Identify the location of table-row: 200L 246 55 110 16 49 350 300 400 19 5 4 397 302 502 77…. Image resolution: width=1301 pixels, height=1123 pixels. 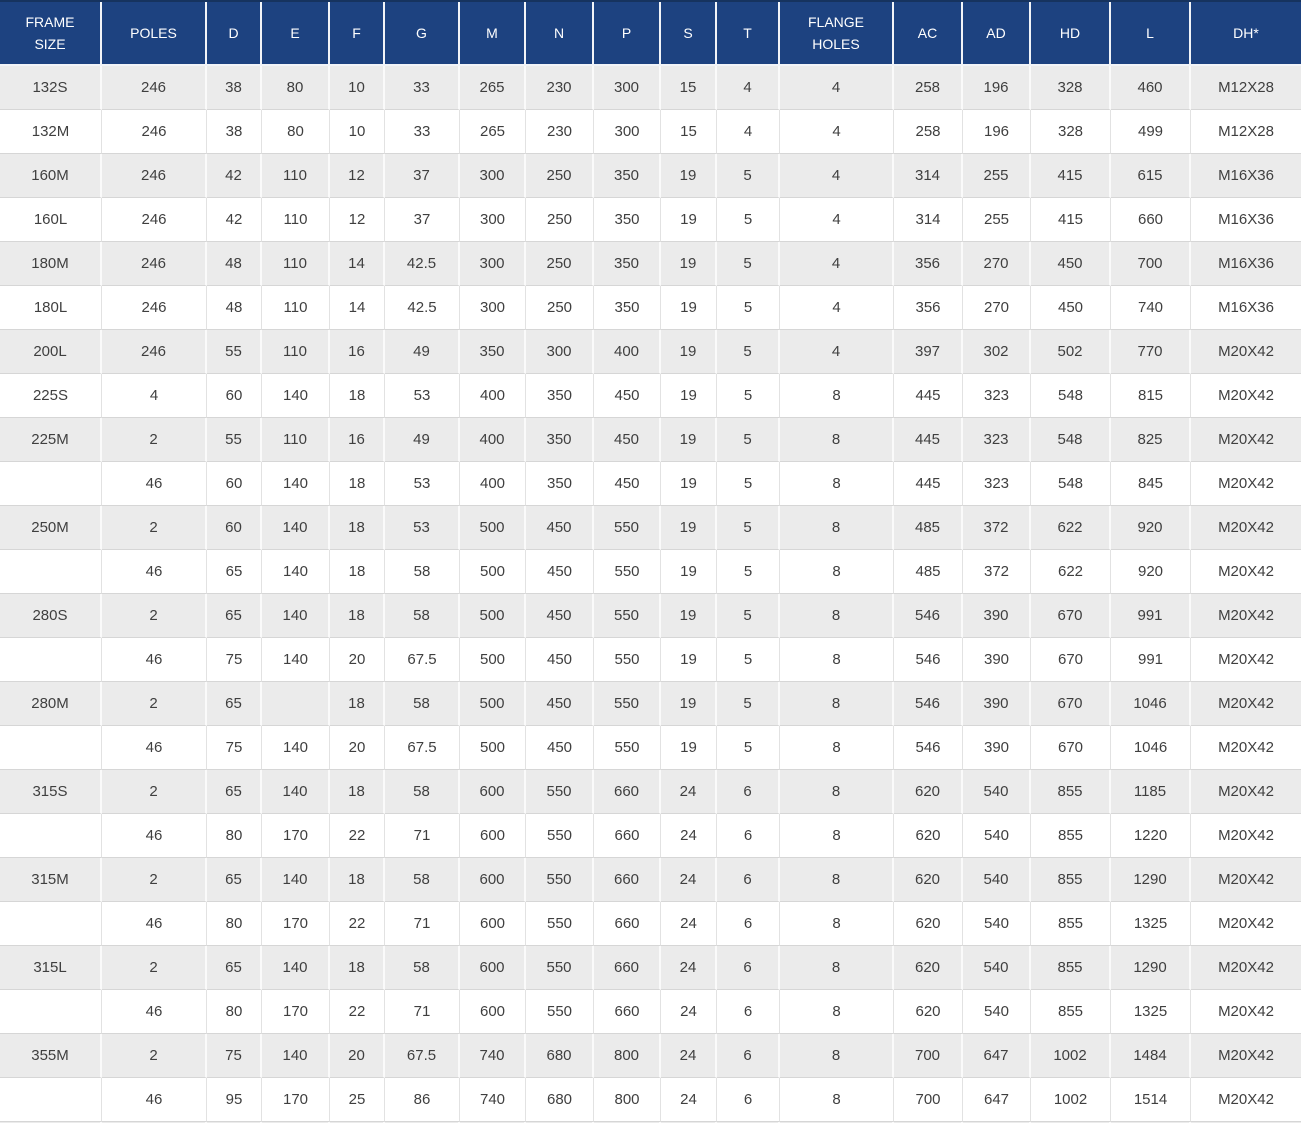
(650, 352).